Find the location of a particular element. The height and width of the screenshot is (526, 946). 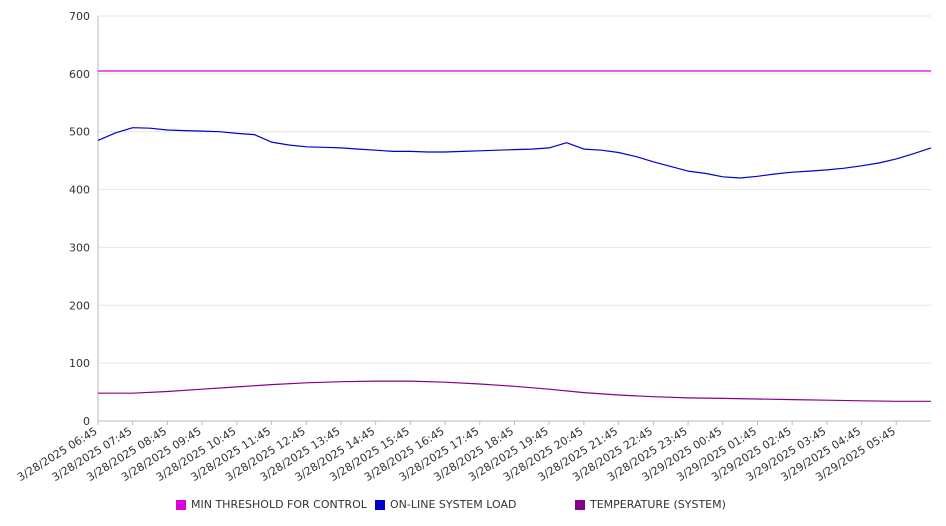

series-line-on-line-system-load is located at coordinates (514, 153).